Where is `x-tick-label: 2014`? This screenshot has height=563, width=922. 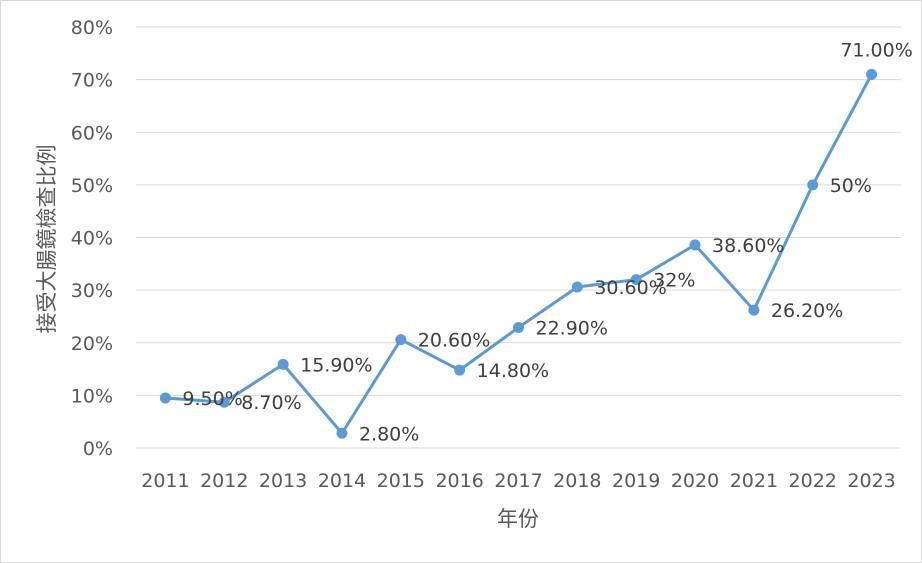
x-tick-label: 2014 is located at coordinates (342, 481).